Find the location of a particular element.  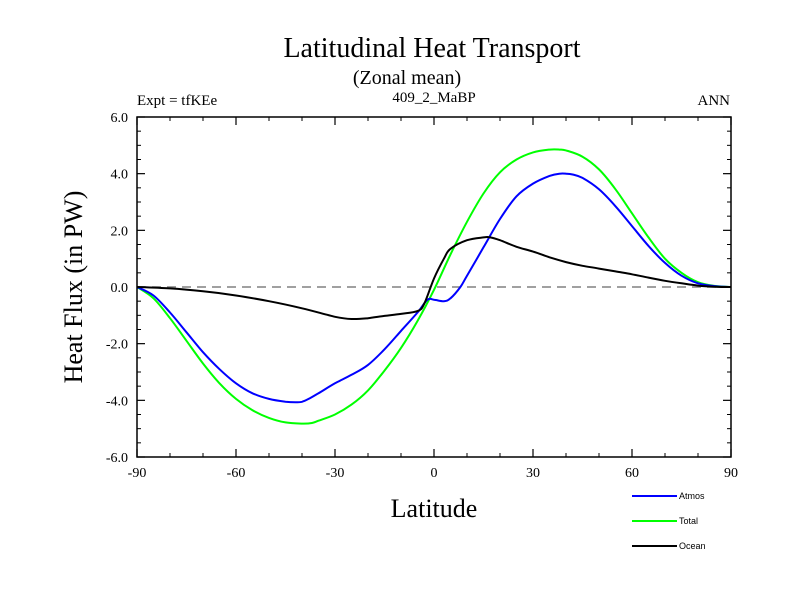

chart-subtitle: (Zonal mean) is located at coordinates (407, 78).